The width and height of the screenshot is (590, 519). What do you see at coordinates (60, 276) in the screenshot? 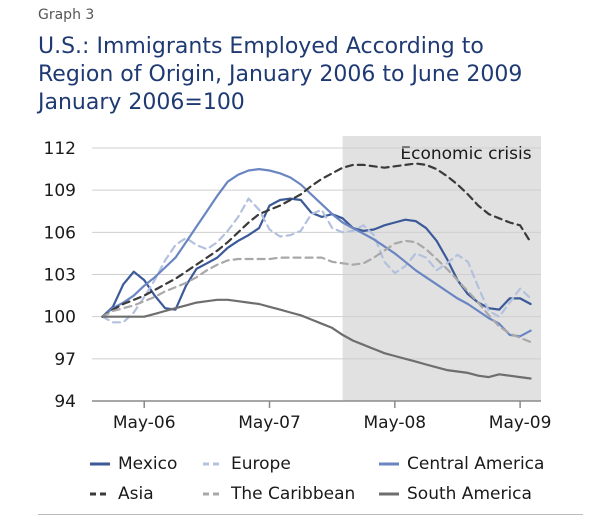
I see `y-tick-label: 103` at bounding box center [60, 276].